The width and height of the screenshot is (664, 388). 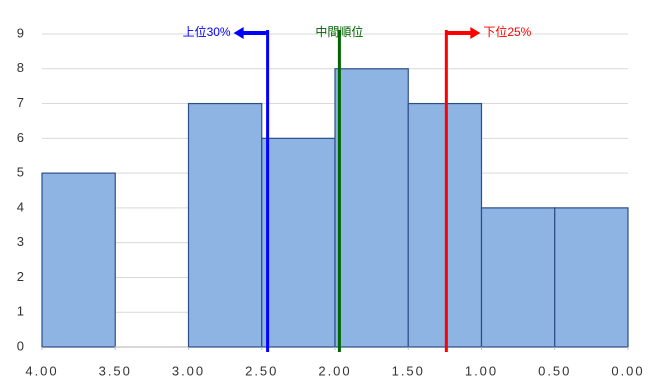 I want to click on y-tick-label: 9, so click(x=20, y=32).